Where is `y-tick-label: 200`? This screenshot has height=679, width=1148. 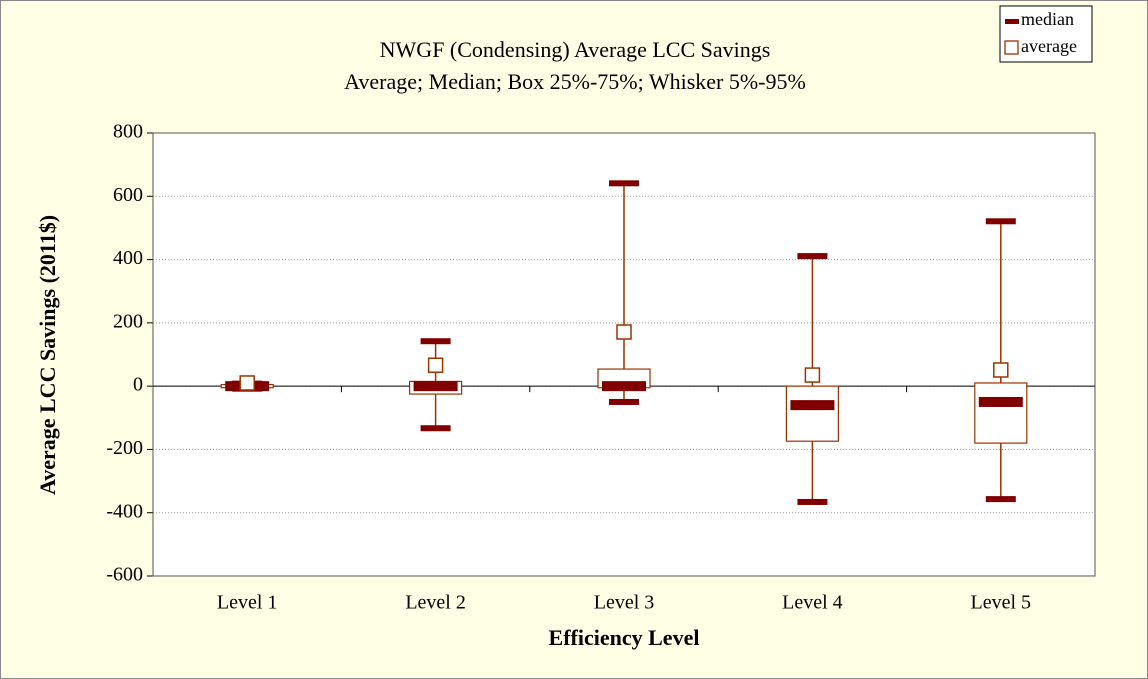 y-tick-label: 200 is located at coordinates (128, 321).